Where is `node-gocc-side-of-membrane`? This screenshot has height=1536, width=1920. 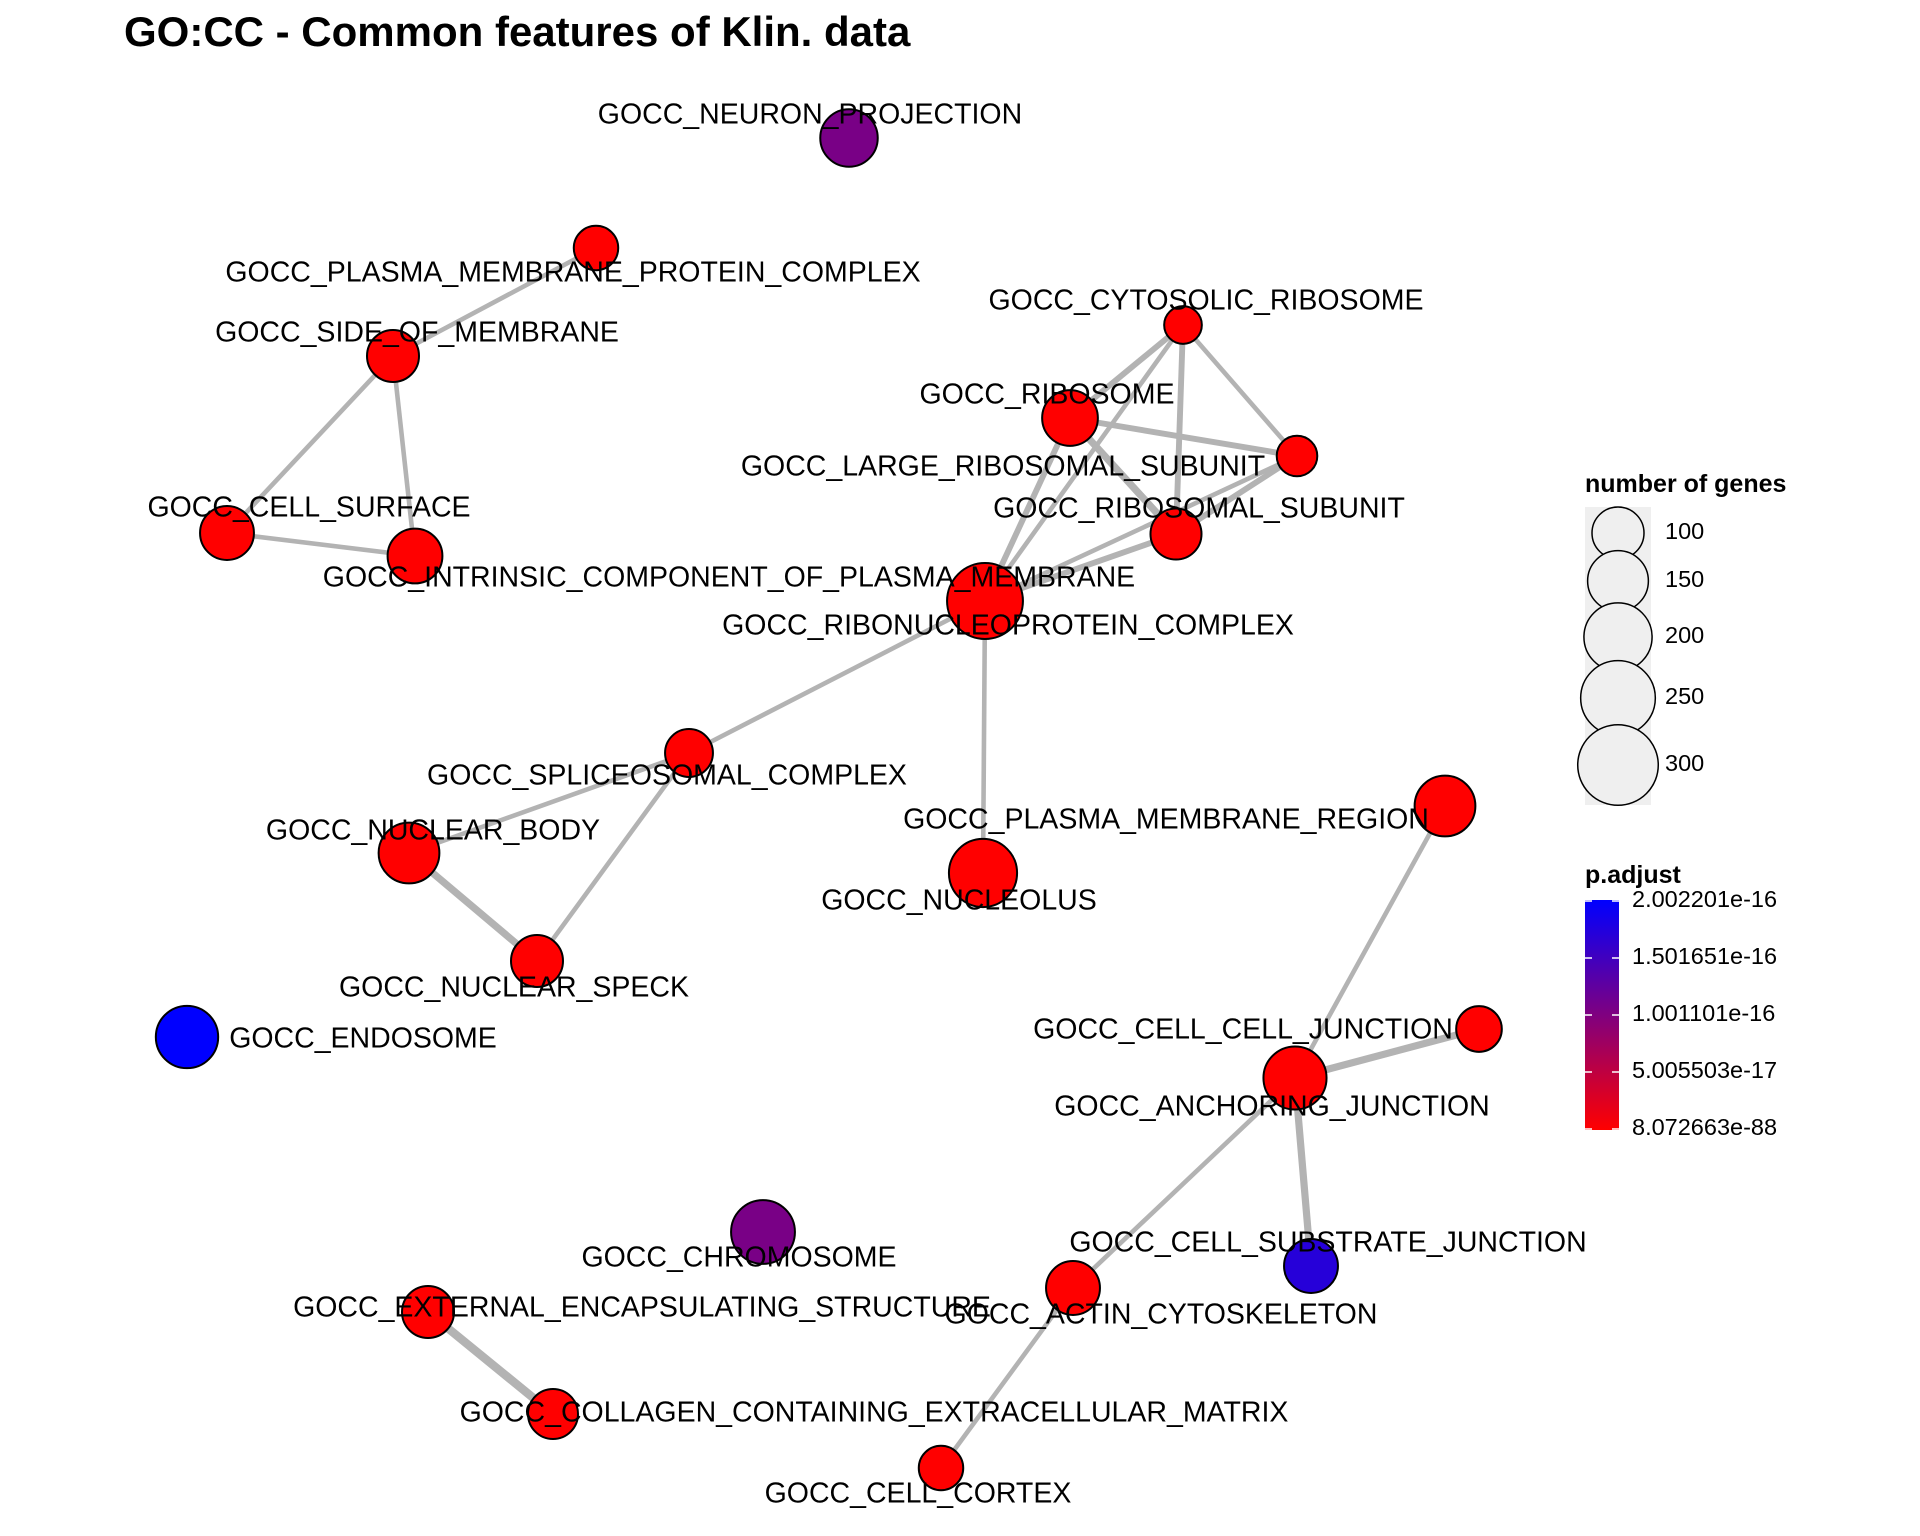 node-gocc-side-of-membrane is located at coordinates (393, 356).